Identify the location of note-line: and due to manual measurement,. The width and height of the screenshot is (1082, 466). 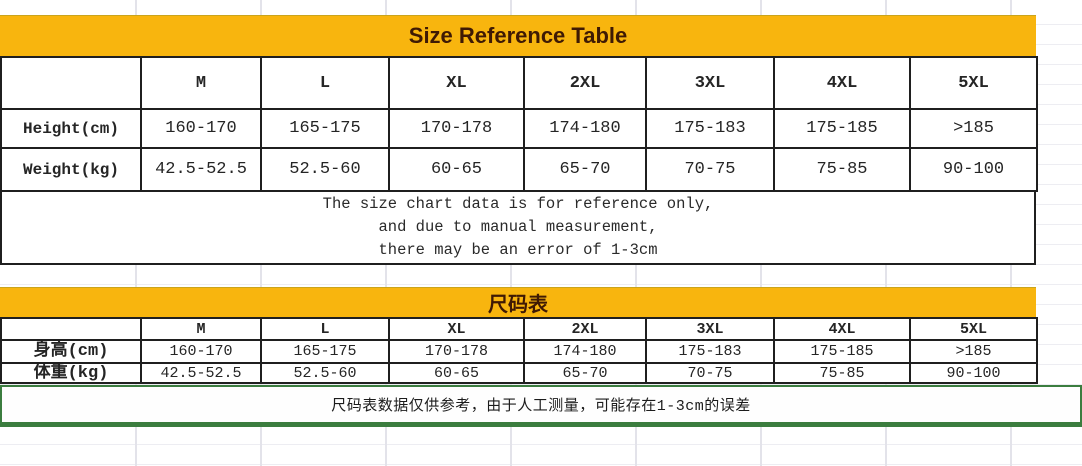
(518, 227).